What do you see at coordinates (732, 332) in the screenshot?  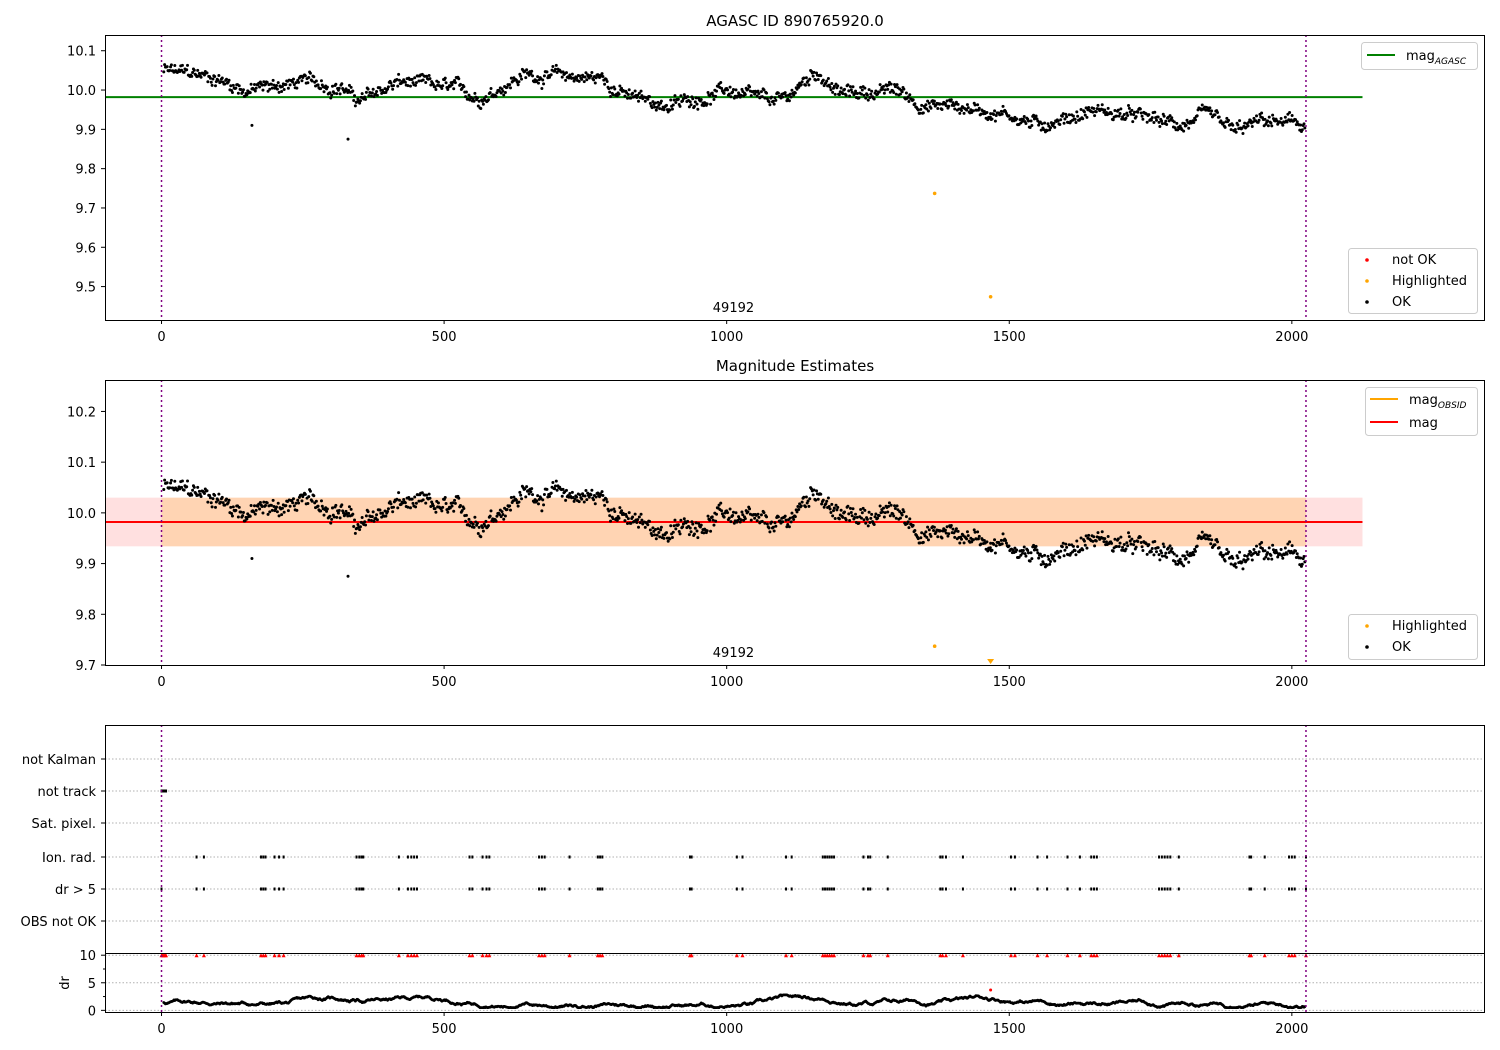 I see `panel-agasc-xaxis: 0 500 1000 1500 2000` at bounding box center [732, 332].